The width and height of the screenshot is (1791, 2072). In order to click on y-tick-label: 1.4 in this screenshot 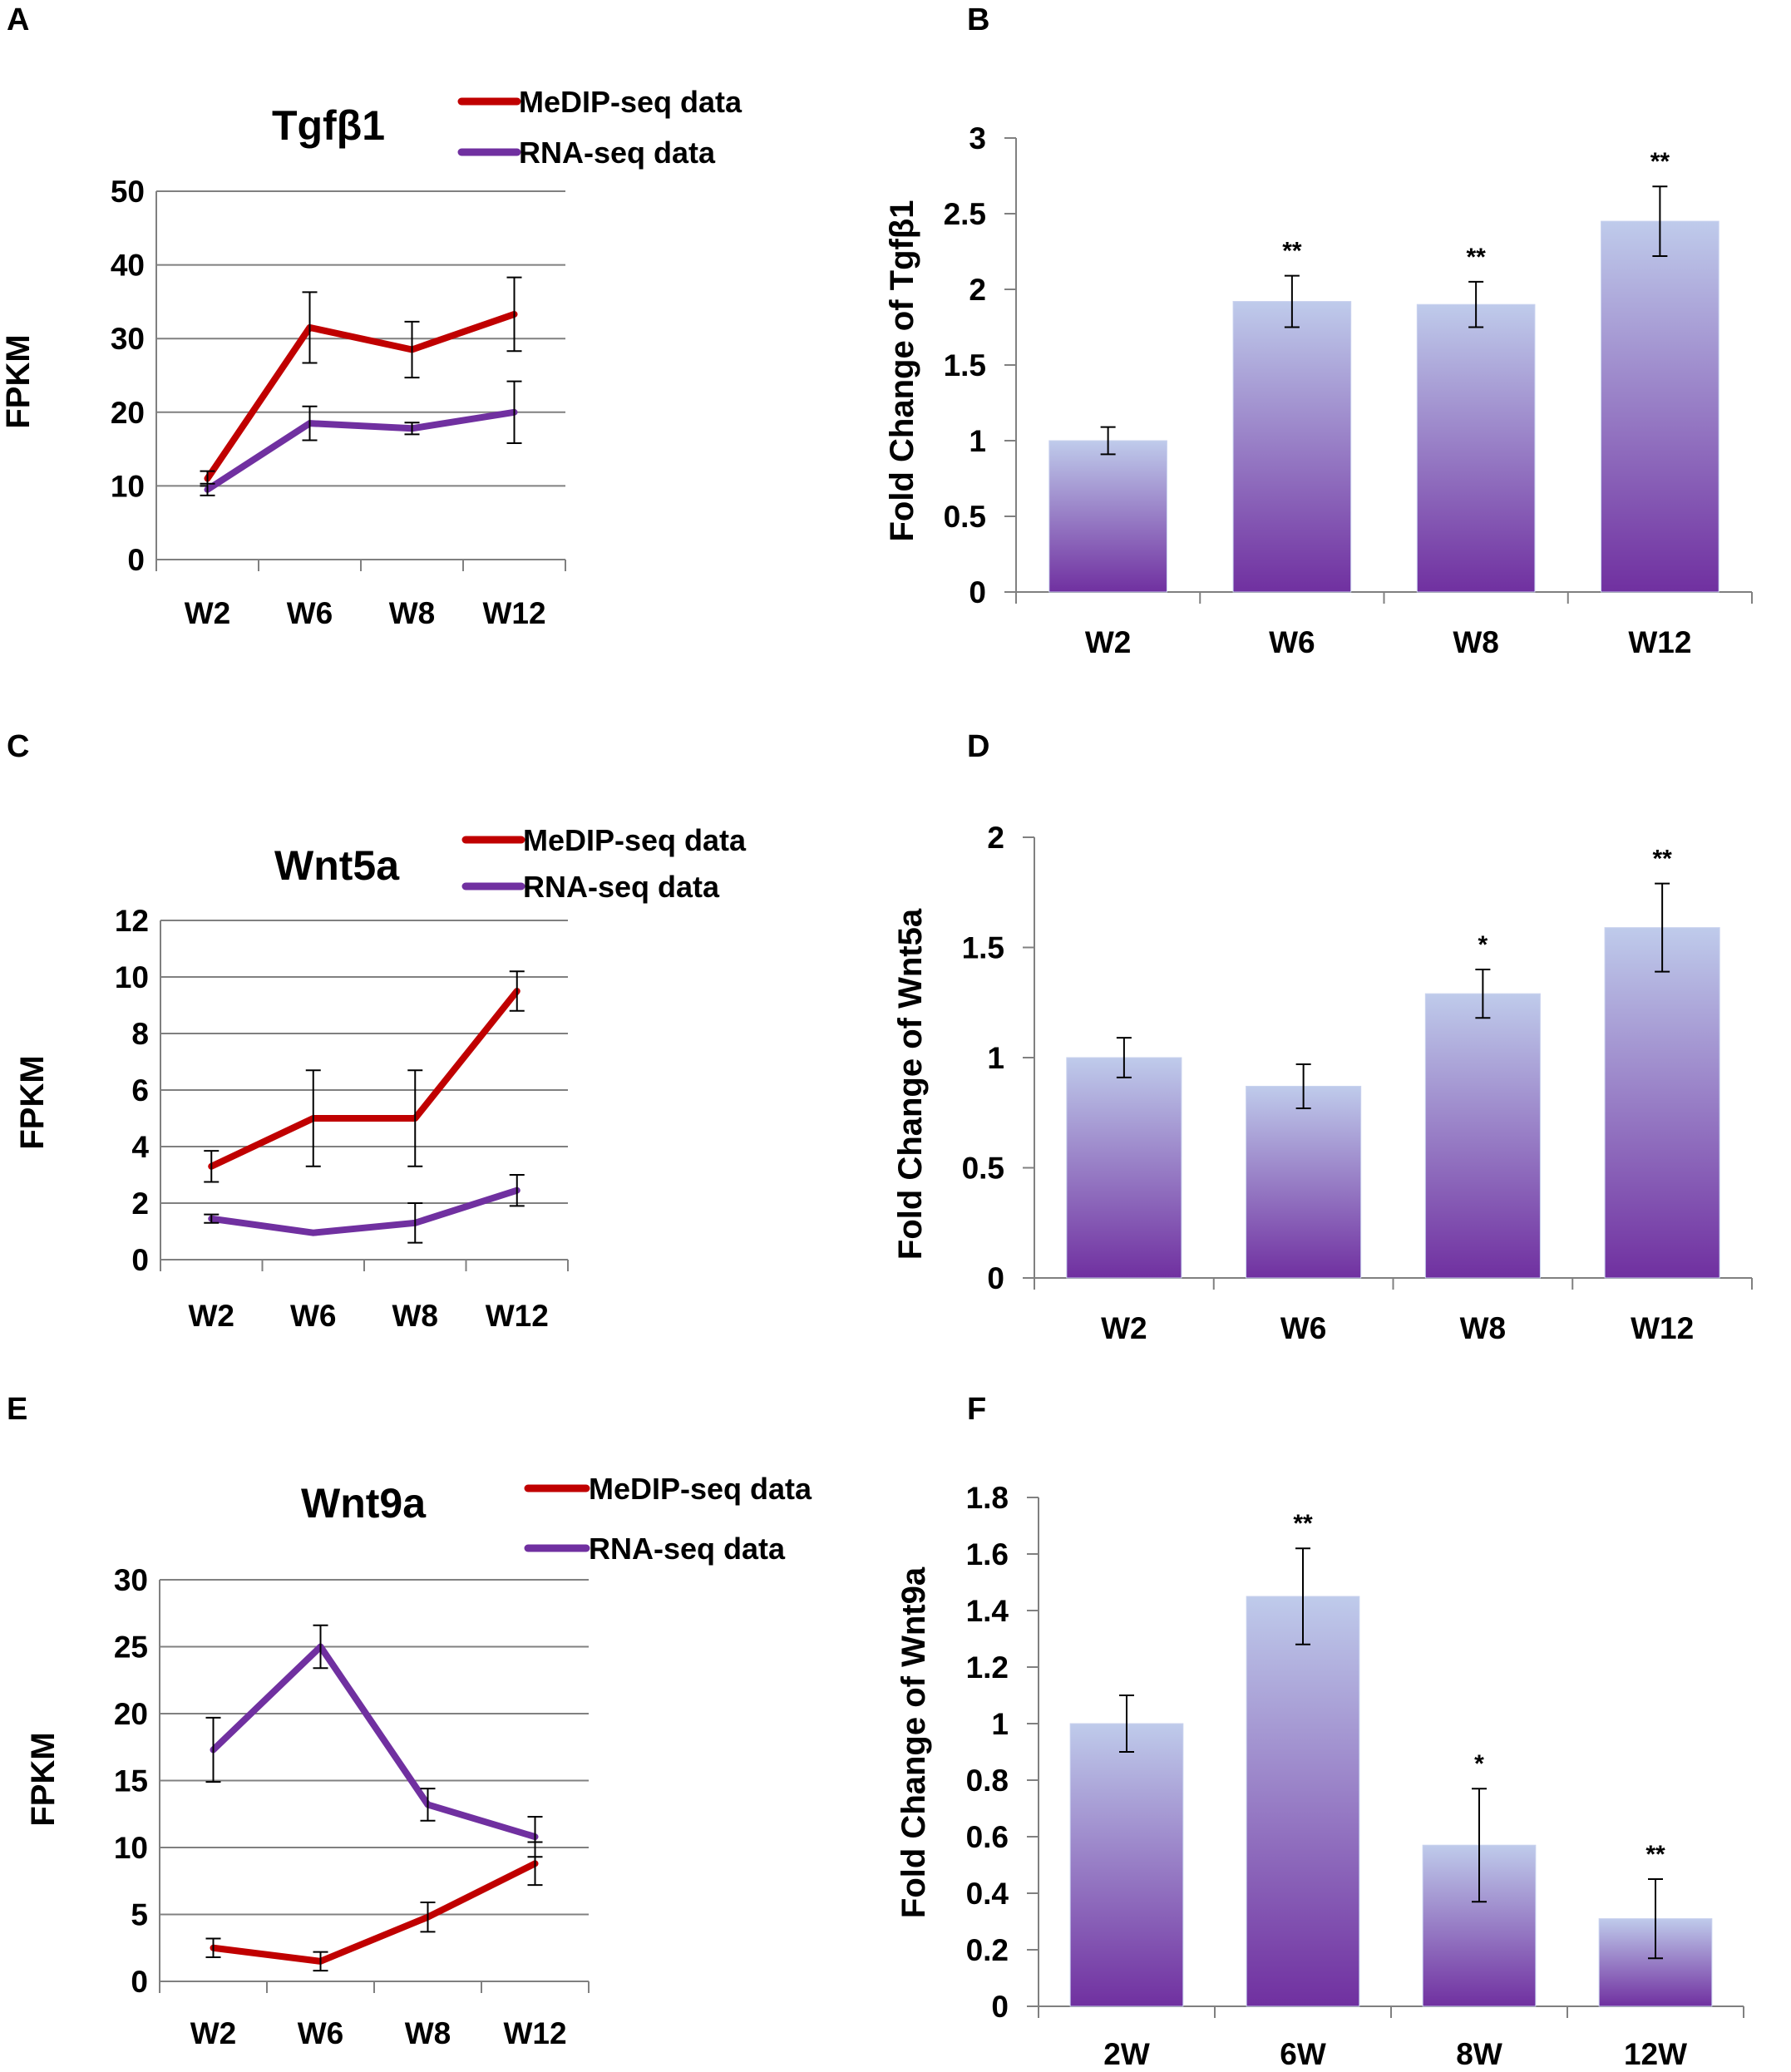, I will do `click(987, 1611)`.